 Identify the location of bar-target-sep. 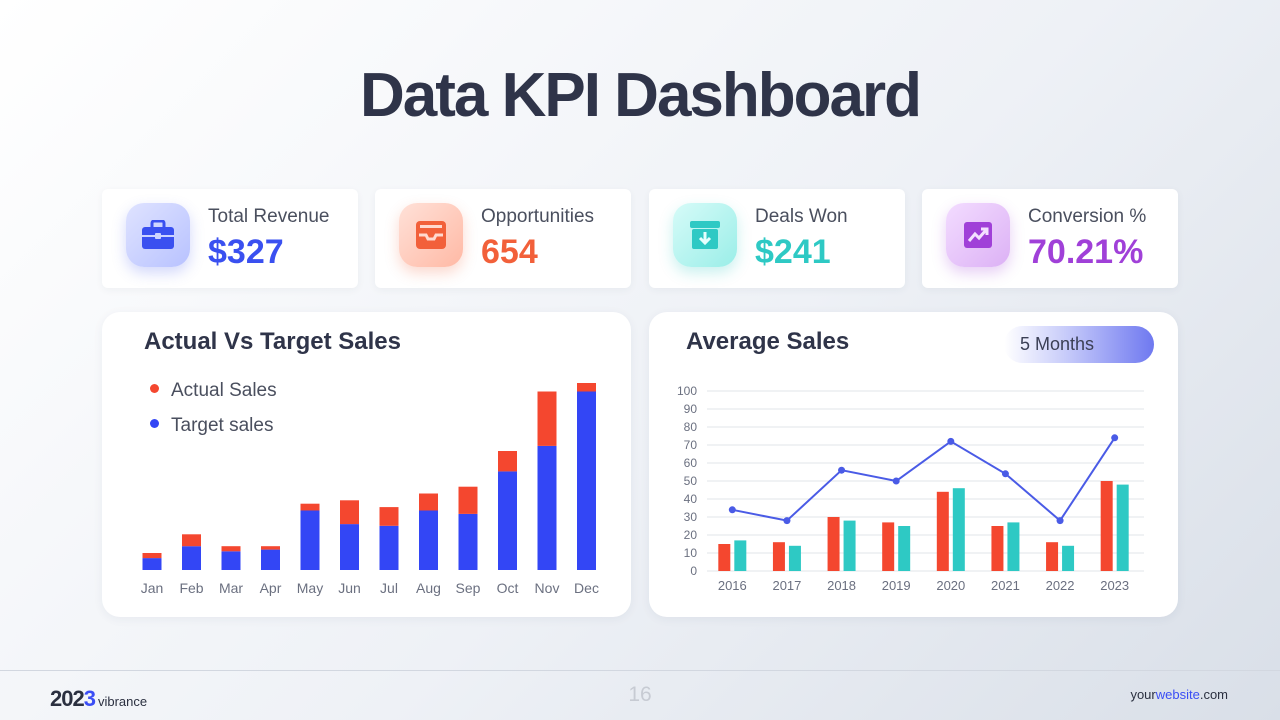
(468, 541).